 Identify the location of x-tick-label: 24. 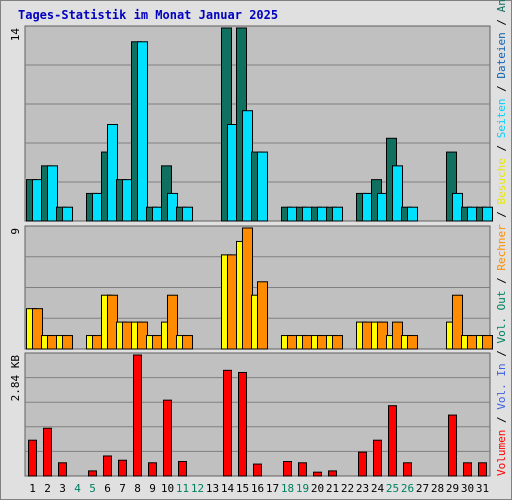
(378, 488).